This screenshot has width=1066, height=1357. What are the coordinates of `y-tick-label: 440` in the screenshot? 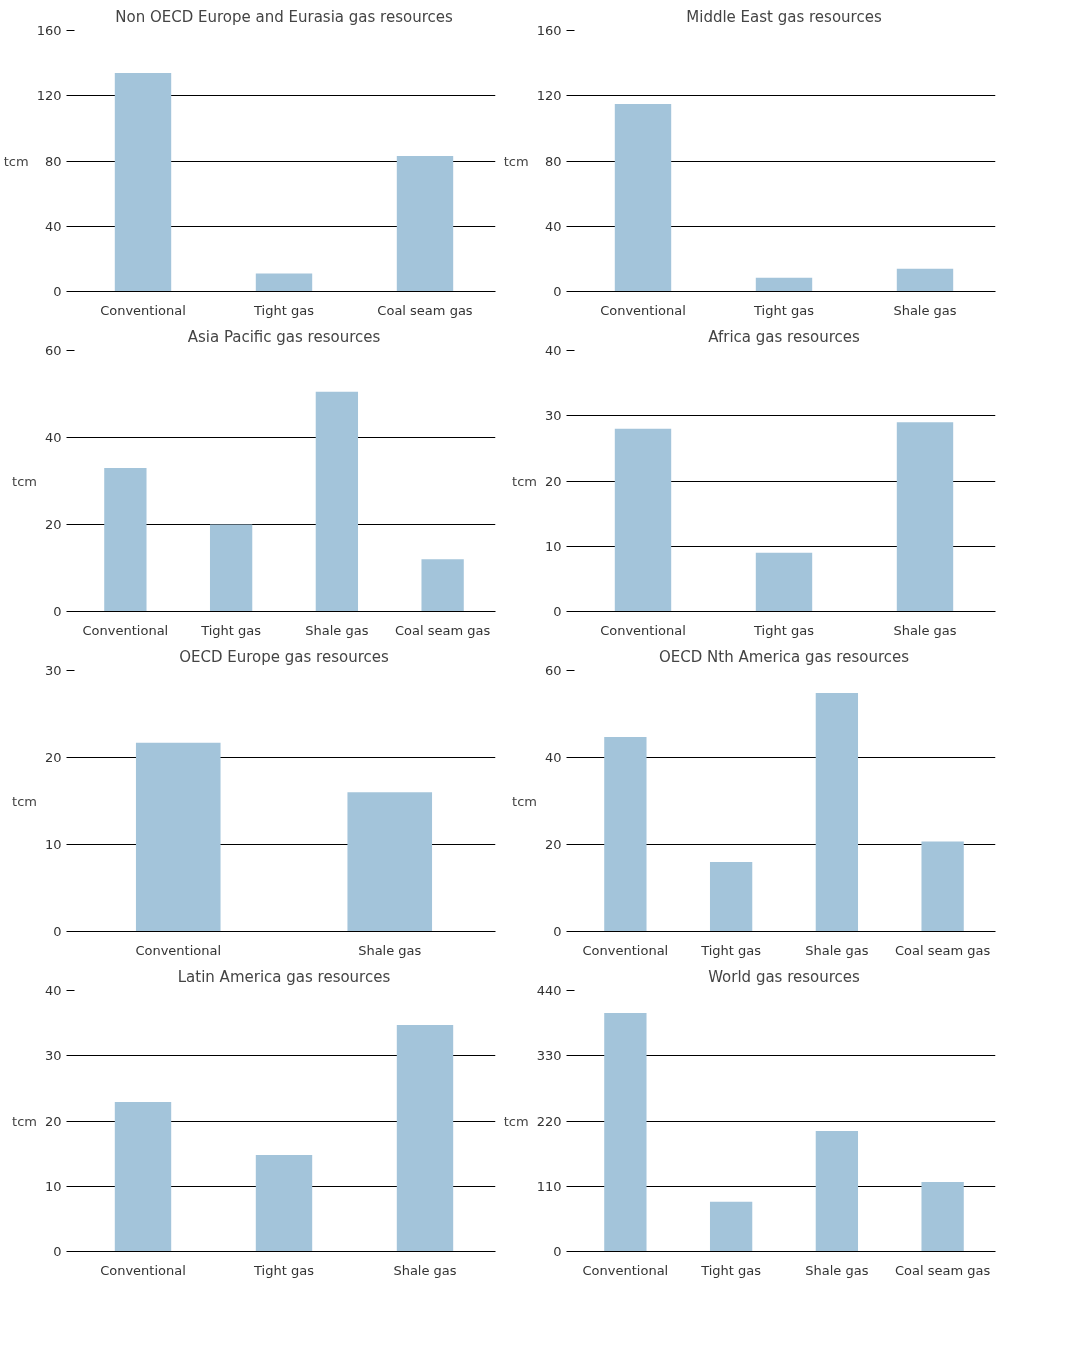 It's located at (549, 990).